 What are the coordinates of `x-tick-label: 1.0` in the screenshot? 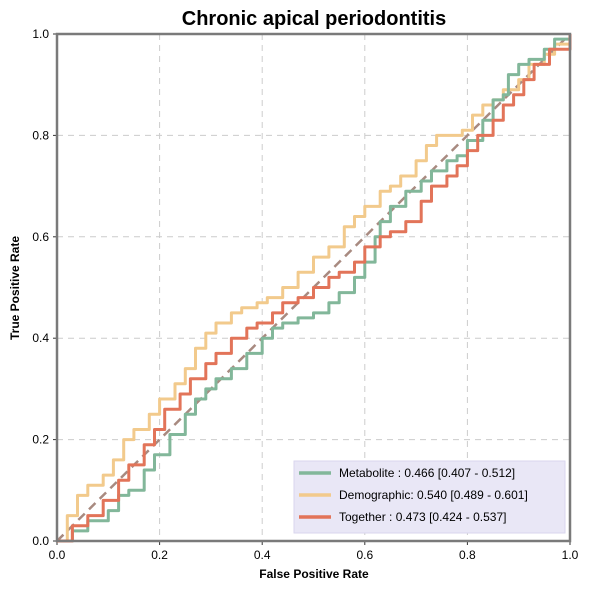 It's located at (570, 555).